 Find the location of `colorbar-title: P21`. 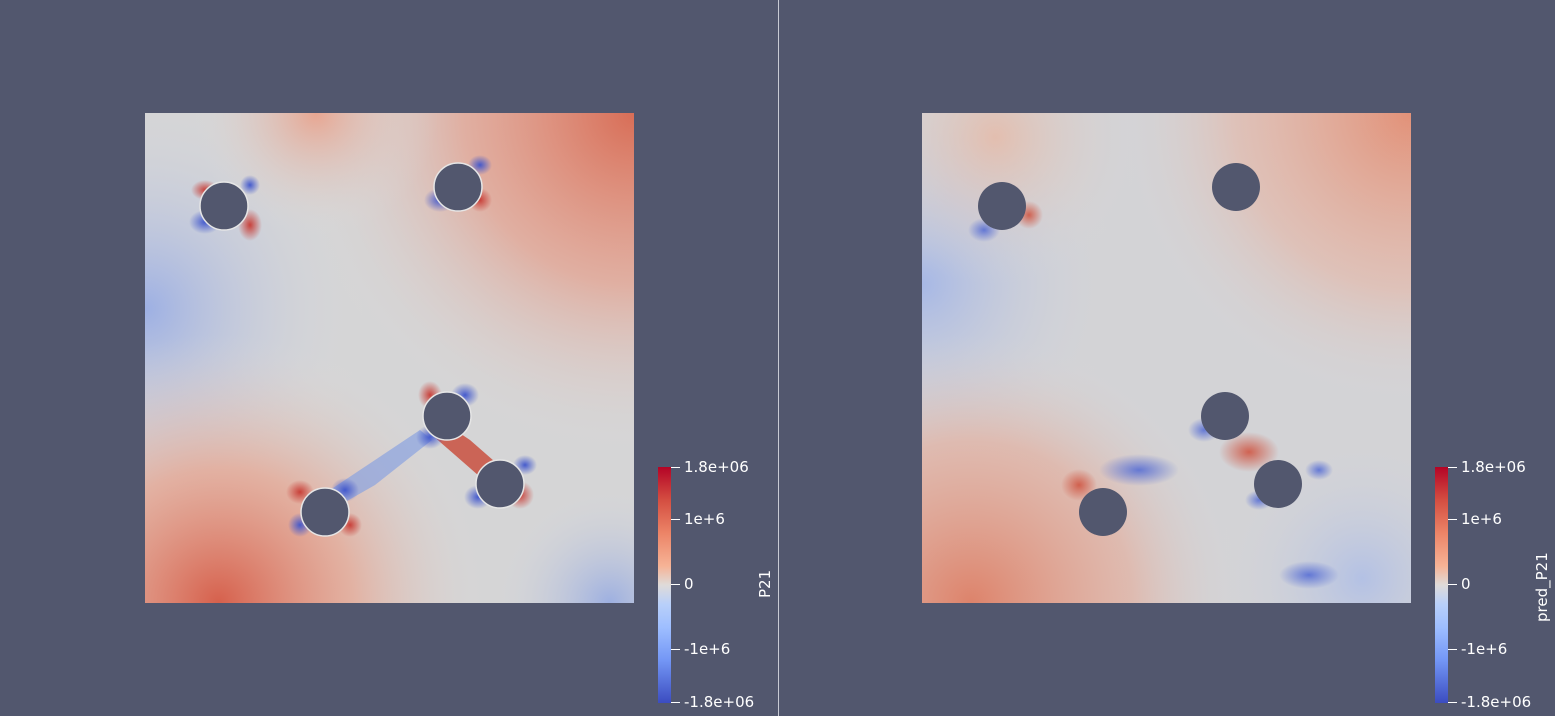

colorbar-title: P21 is located at coordinates (765, 583).